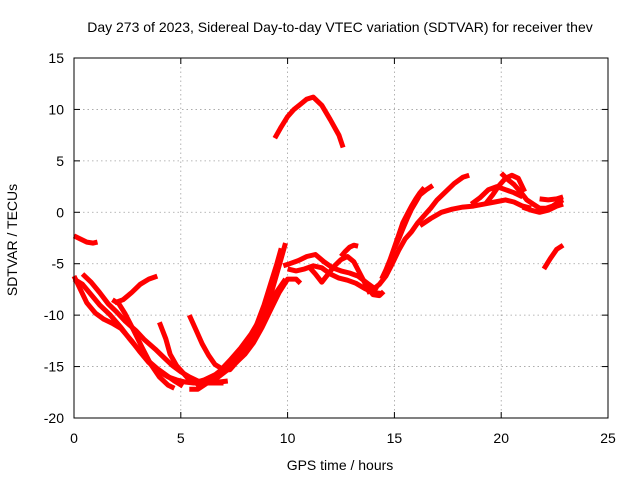 The height and width of the screenshot is (480, 640). What do you see at coordinates (12, 240) in the screenshot?
I see `y-axis-label: SDTVAR / TECUs` at bounding box center [12, 240].